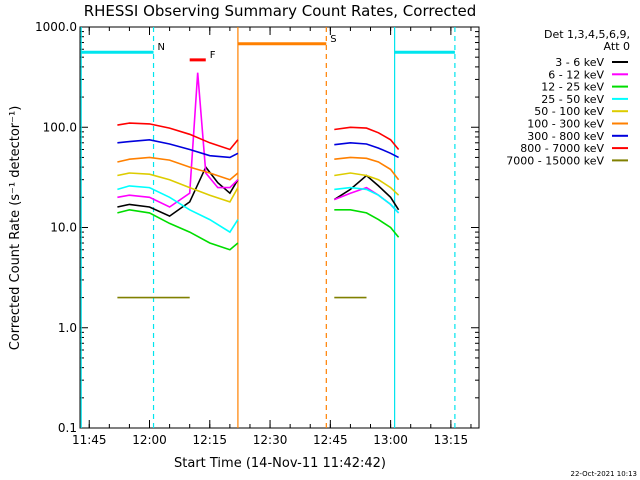  I want to click on flag-bars: N F S, so click(268, 48).